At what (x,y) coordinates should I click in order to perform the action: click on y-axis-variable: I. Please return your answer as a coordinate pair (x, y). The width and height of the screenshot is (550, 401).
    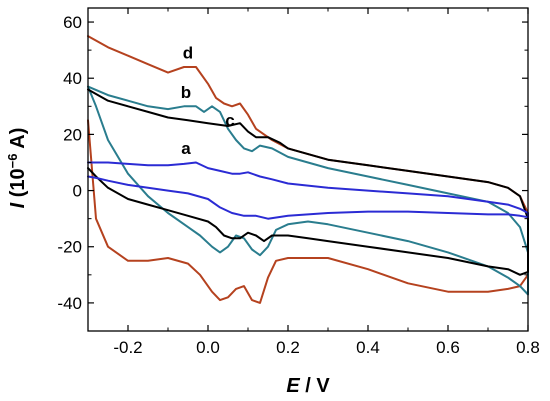
    Looking at the image, I should click on (18, 205).